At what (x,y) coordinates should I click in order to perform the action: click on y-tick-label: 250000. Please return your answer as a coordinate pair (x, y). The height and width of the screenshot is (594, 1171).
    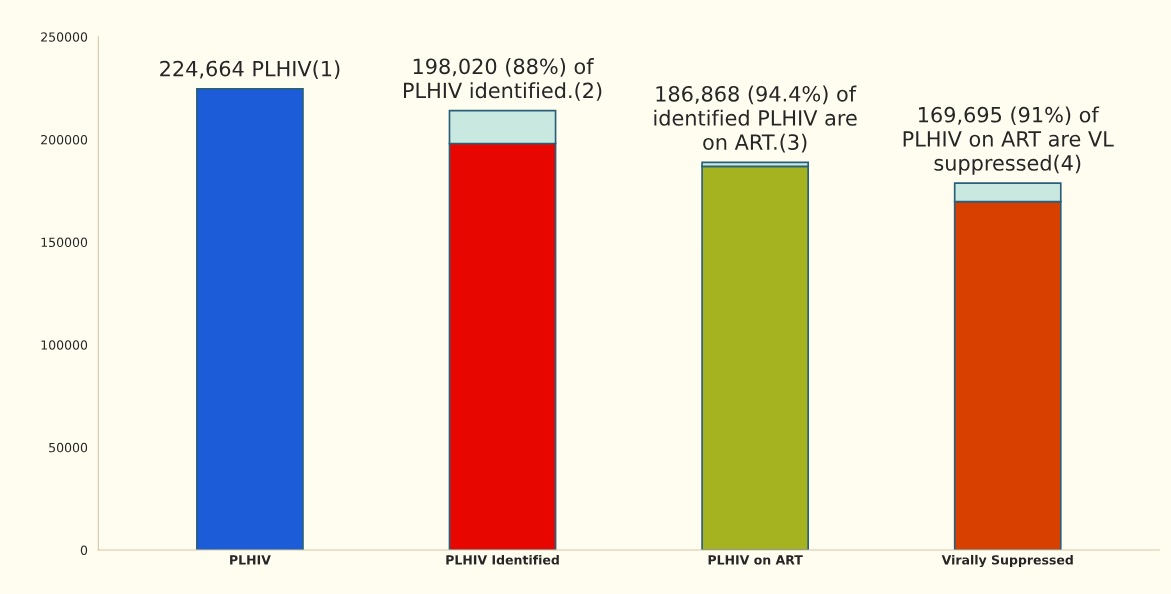
    Looking at the image, I should click on (64, 37).